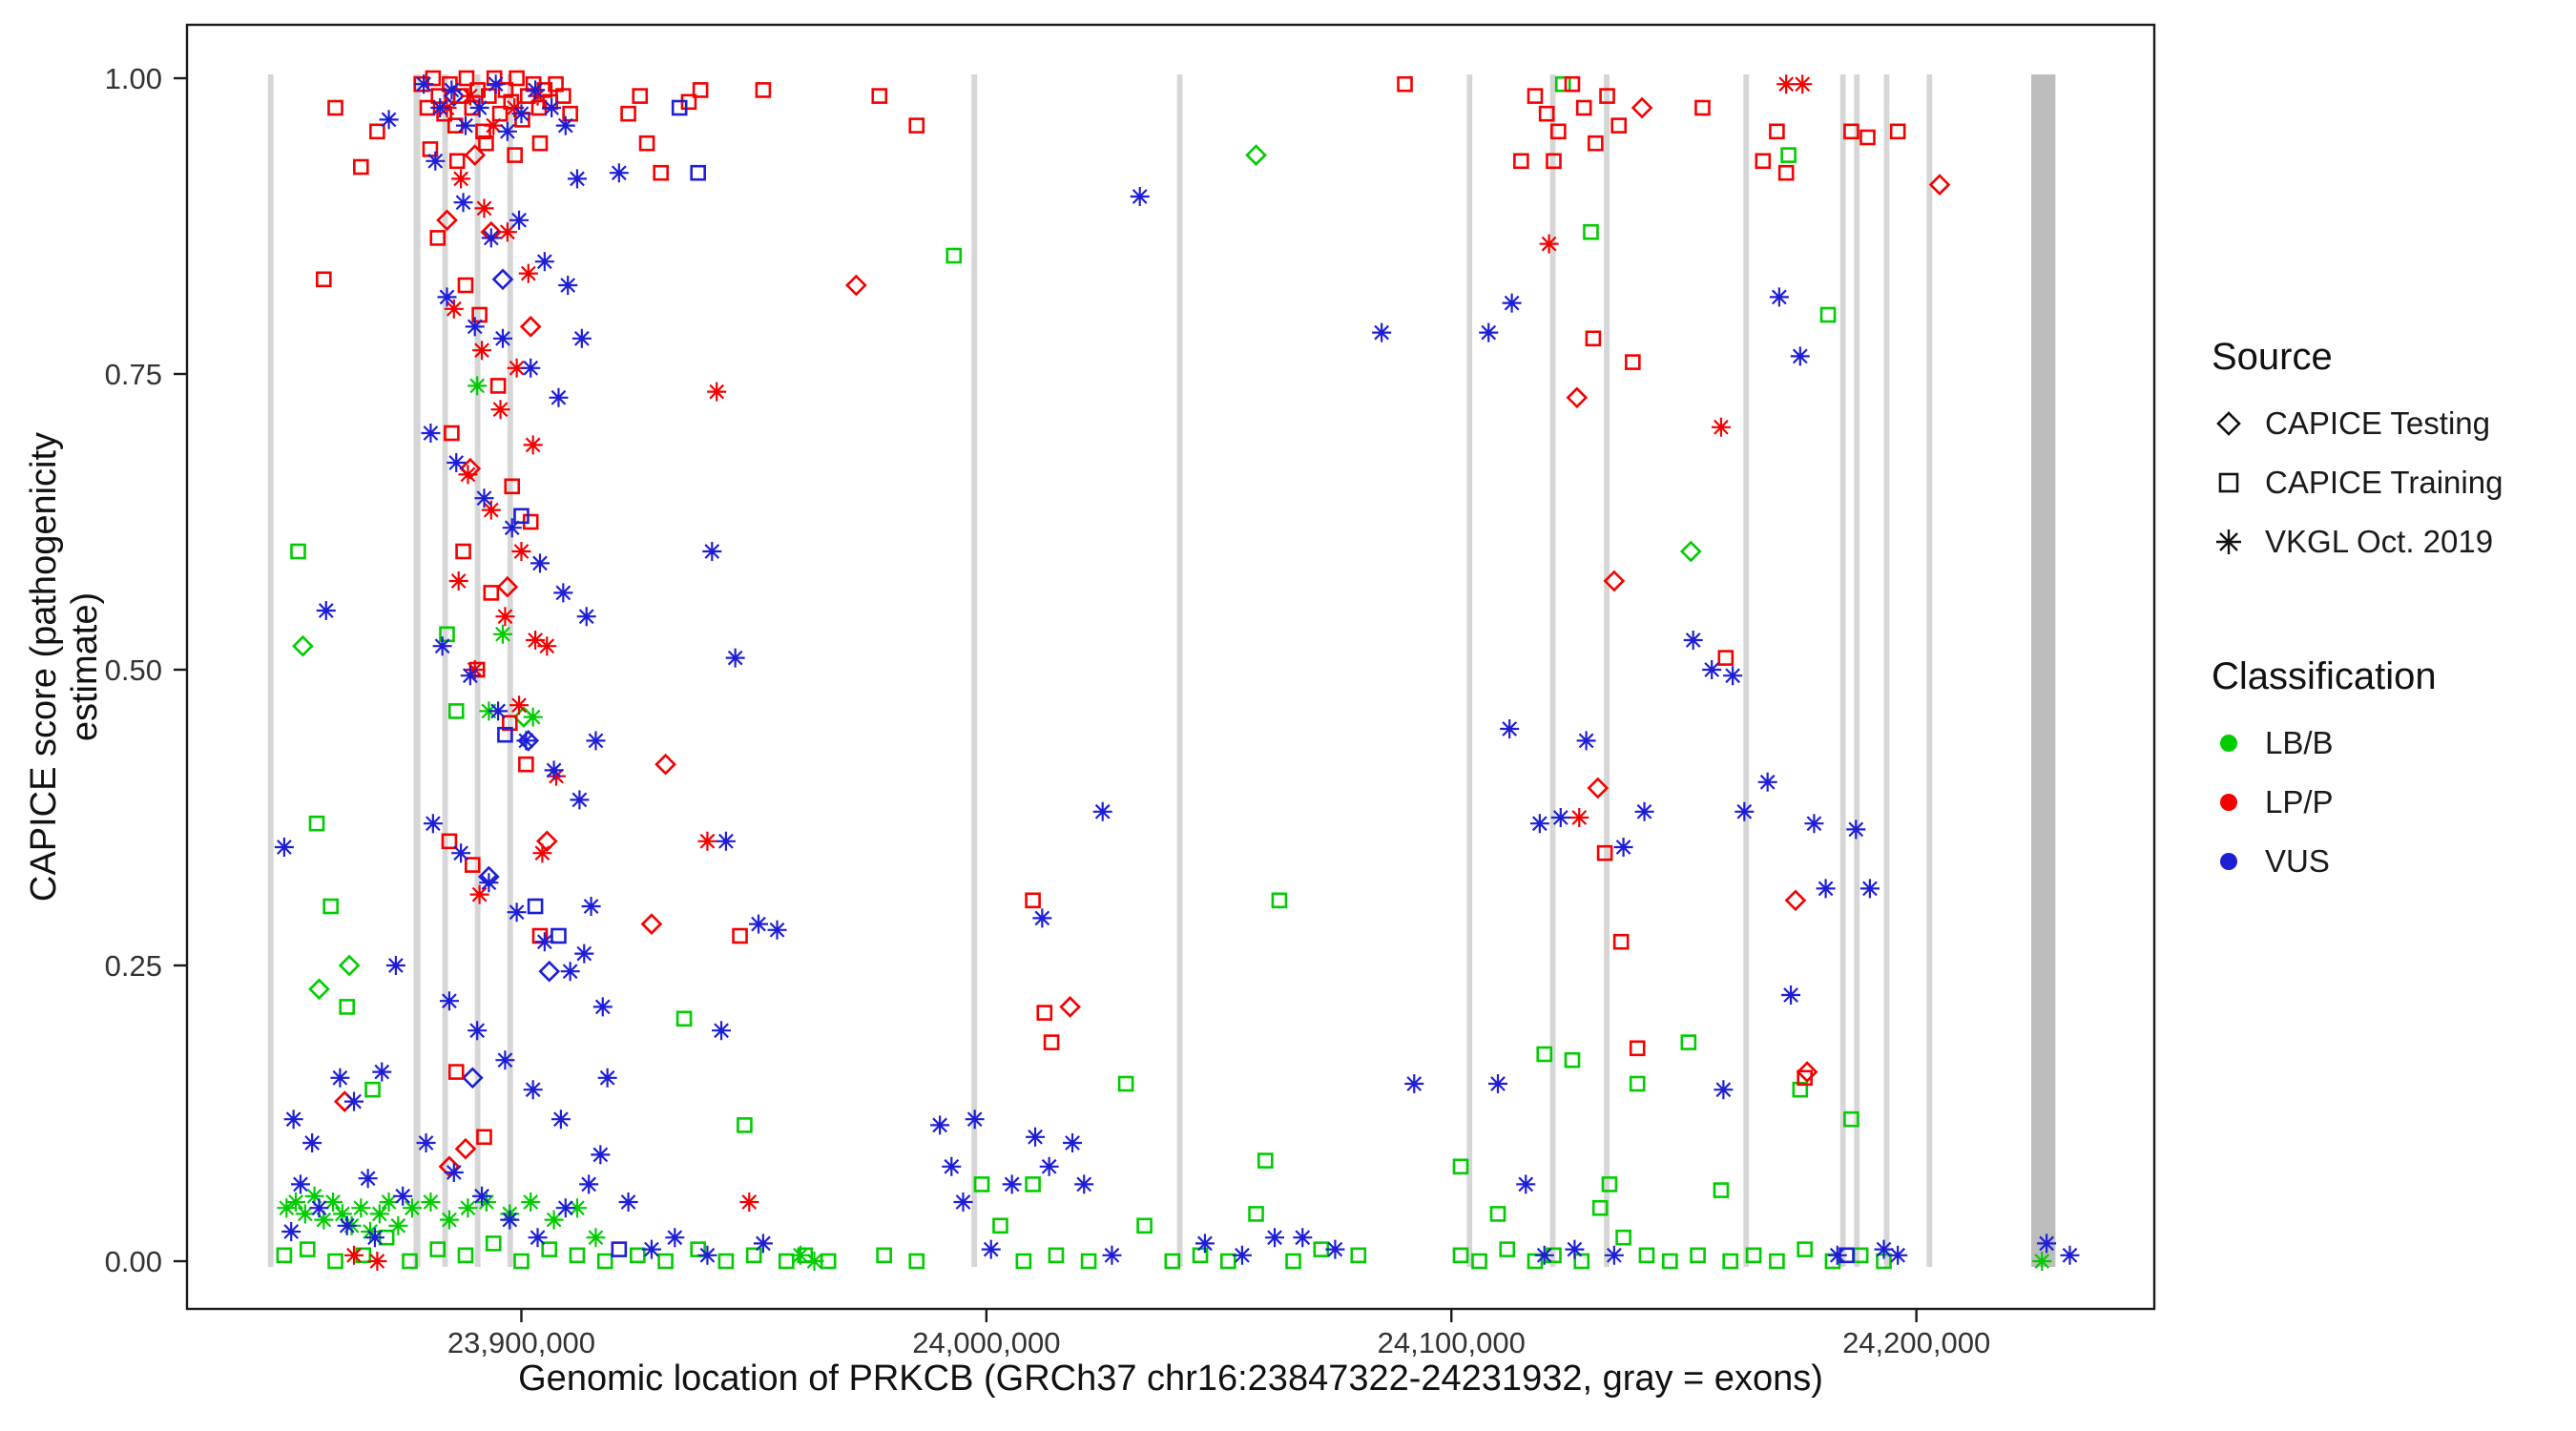 This screenshot has width=2576, height=1431. Describe the element at coordinates (2357, 483) in the screenshot. I see `legend-item-capice-training: CAPICE Training` at that location.